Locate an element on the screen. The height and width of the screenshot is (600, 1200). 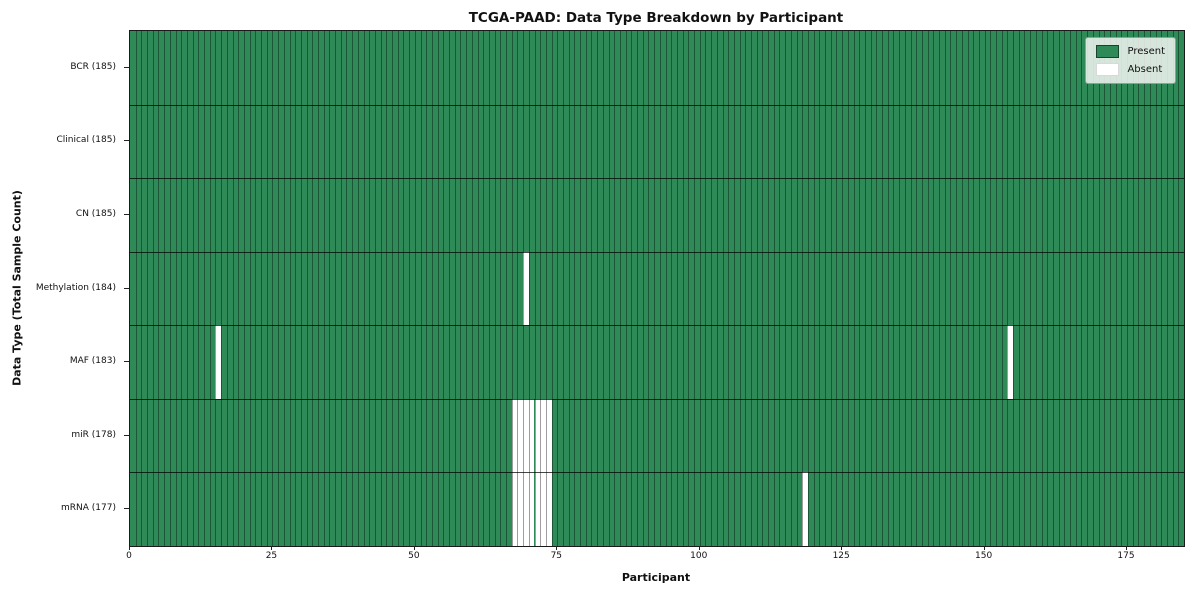
x-tick-label: 25 is located at coordinates (271, 556).